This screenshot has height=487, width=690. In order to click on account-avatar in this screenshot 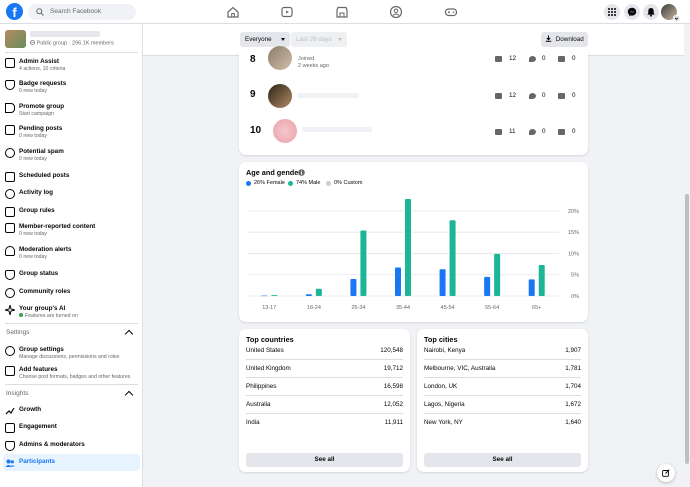, I will do `click(669, 12)`.